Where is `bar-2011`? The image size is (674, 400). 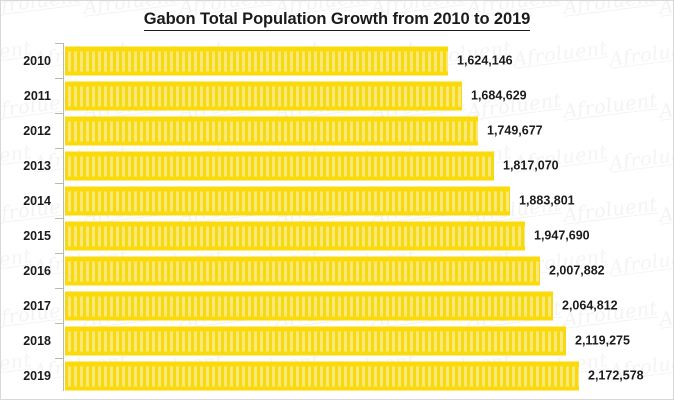
bar-2011 is located at coordinates (263, 95).